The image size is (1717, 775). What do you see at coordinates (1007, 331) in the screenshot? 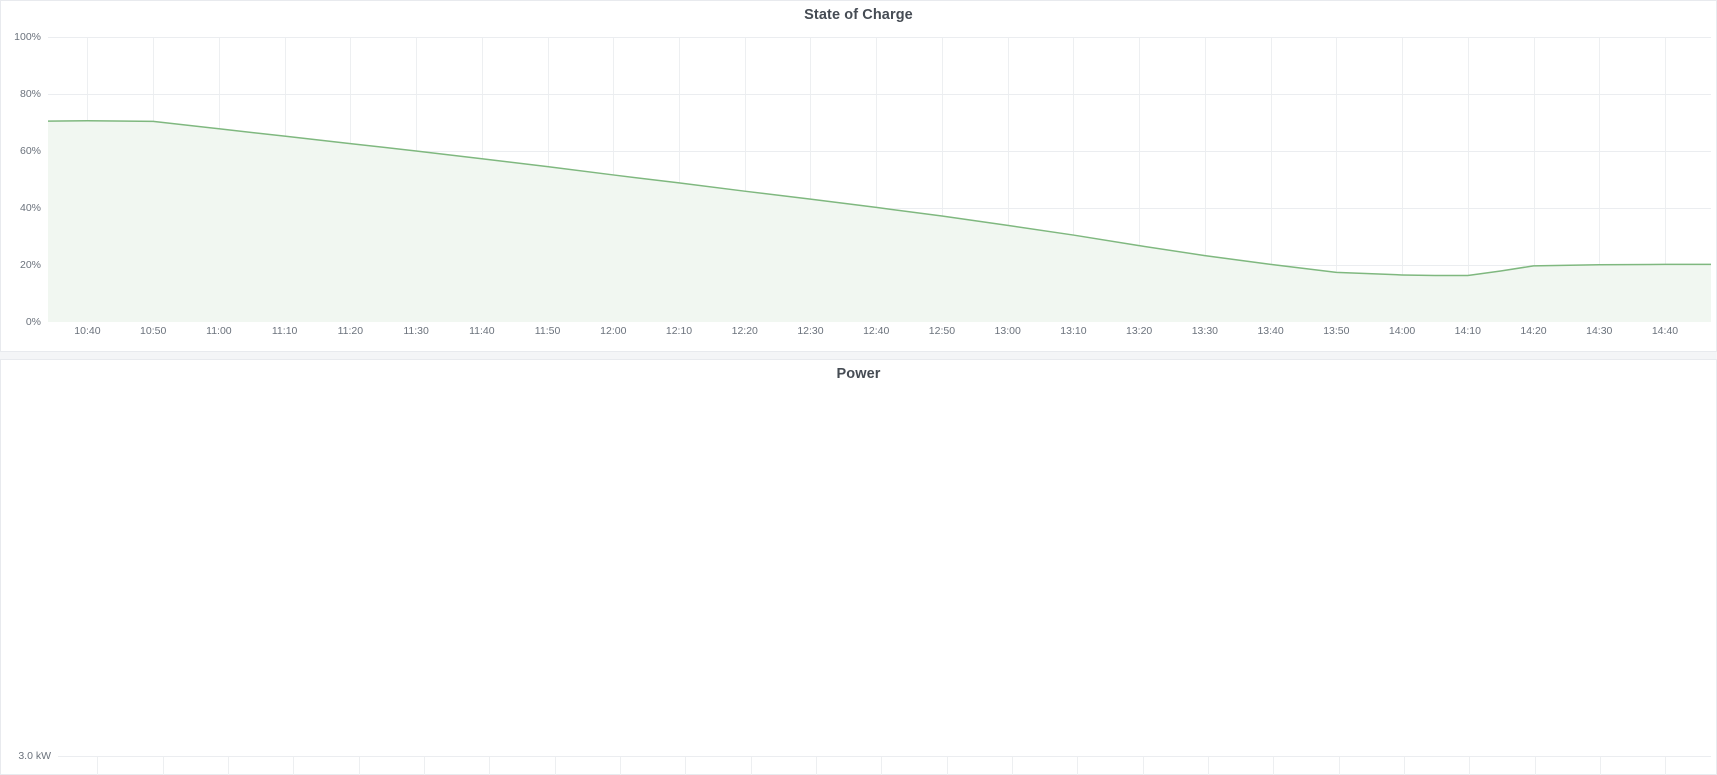
I see `x-tick-label: 13:00` at bounding box center [1007, 331].